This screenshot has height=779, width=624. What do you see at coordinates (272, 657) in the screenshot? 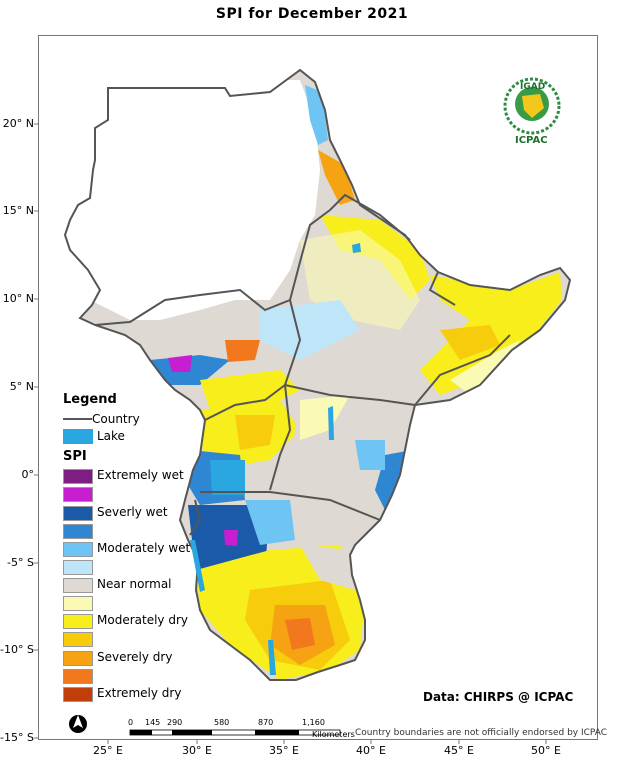
I see `lake-malawi` at bounding box center [272, 657].